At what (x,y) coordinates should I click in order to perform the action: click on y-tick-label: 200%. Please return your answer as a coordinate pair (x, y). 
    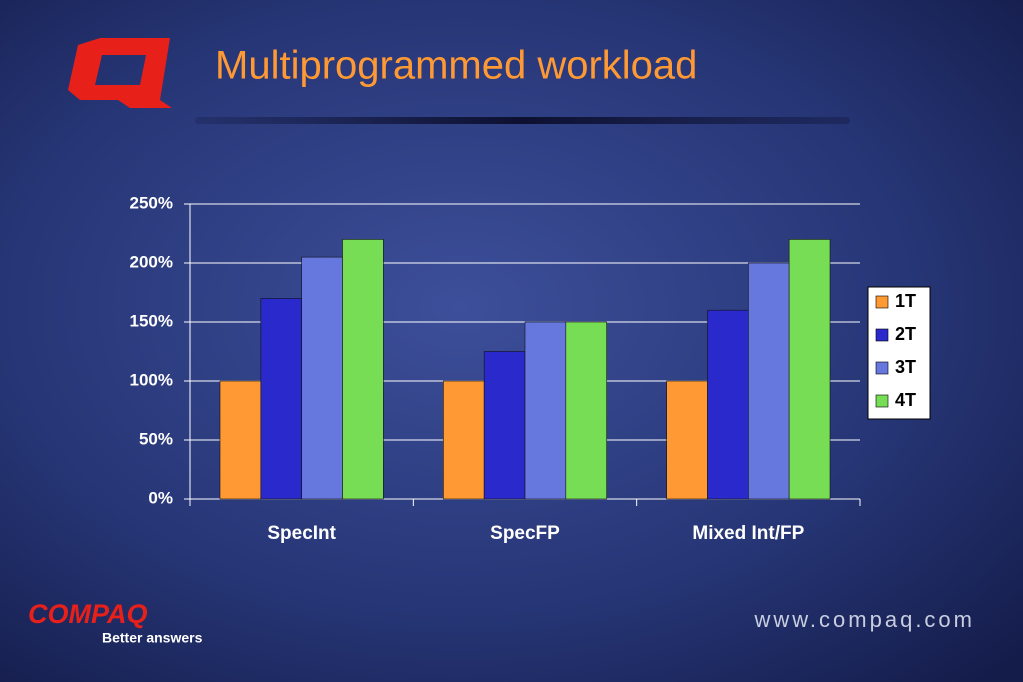
    Looking at the image, I should click on (151, 261).